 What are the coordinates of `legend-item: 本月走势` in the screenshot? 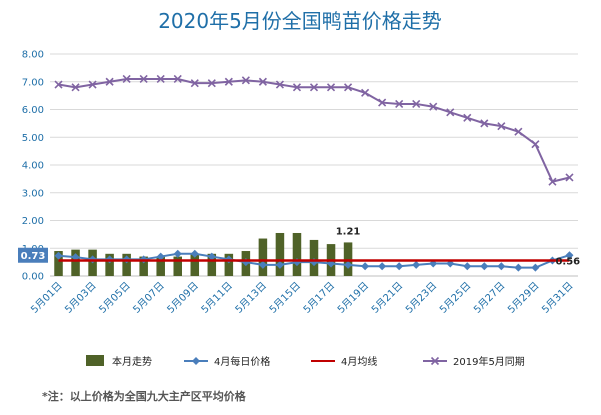 It's located at (119, 361).